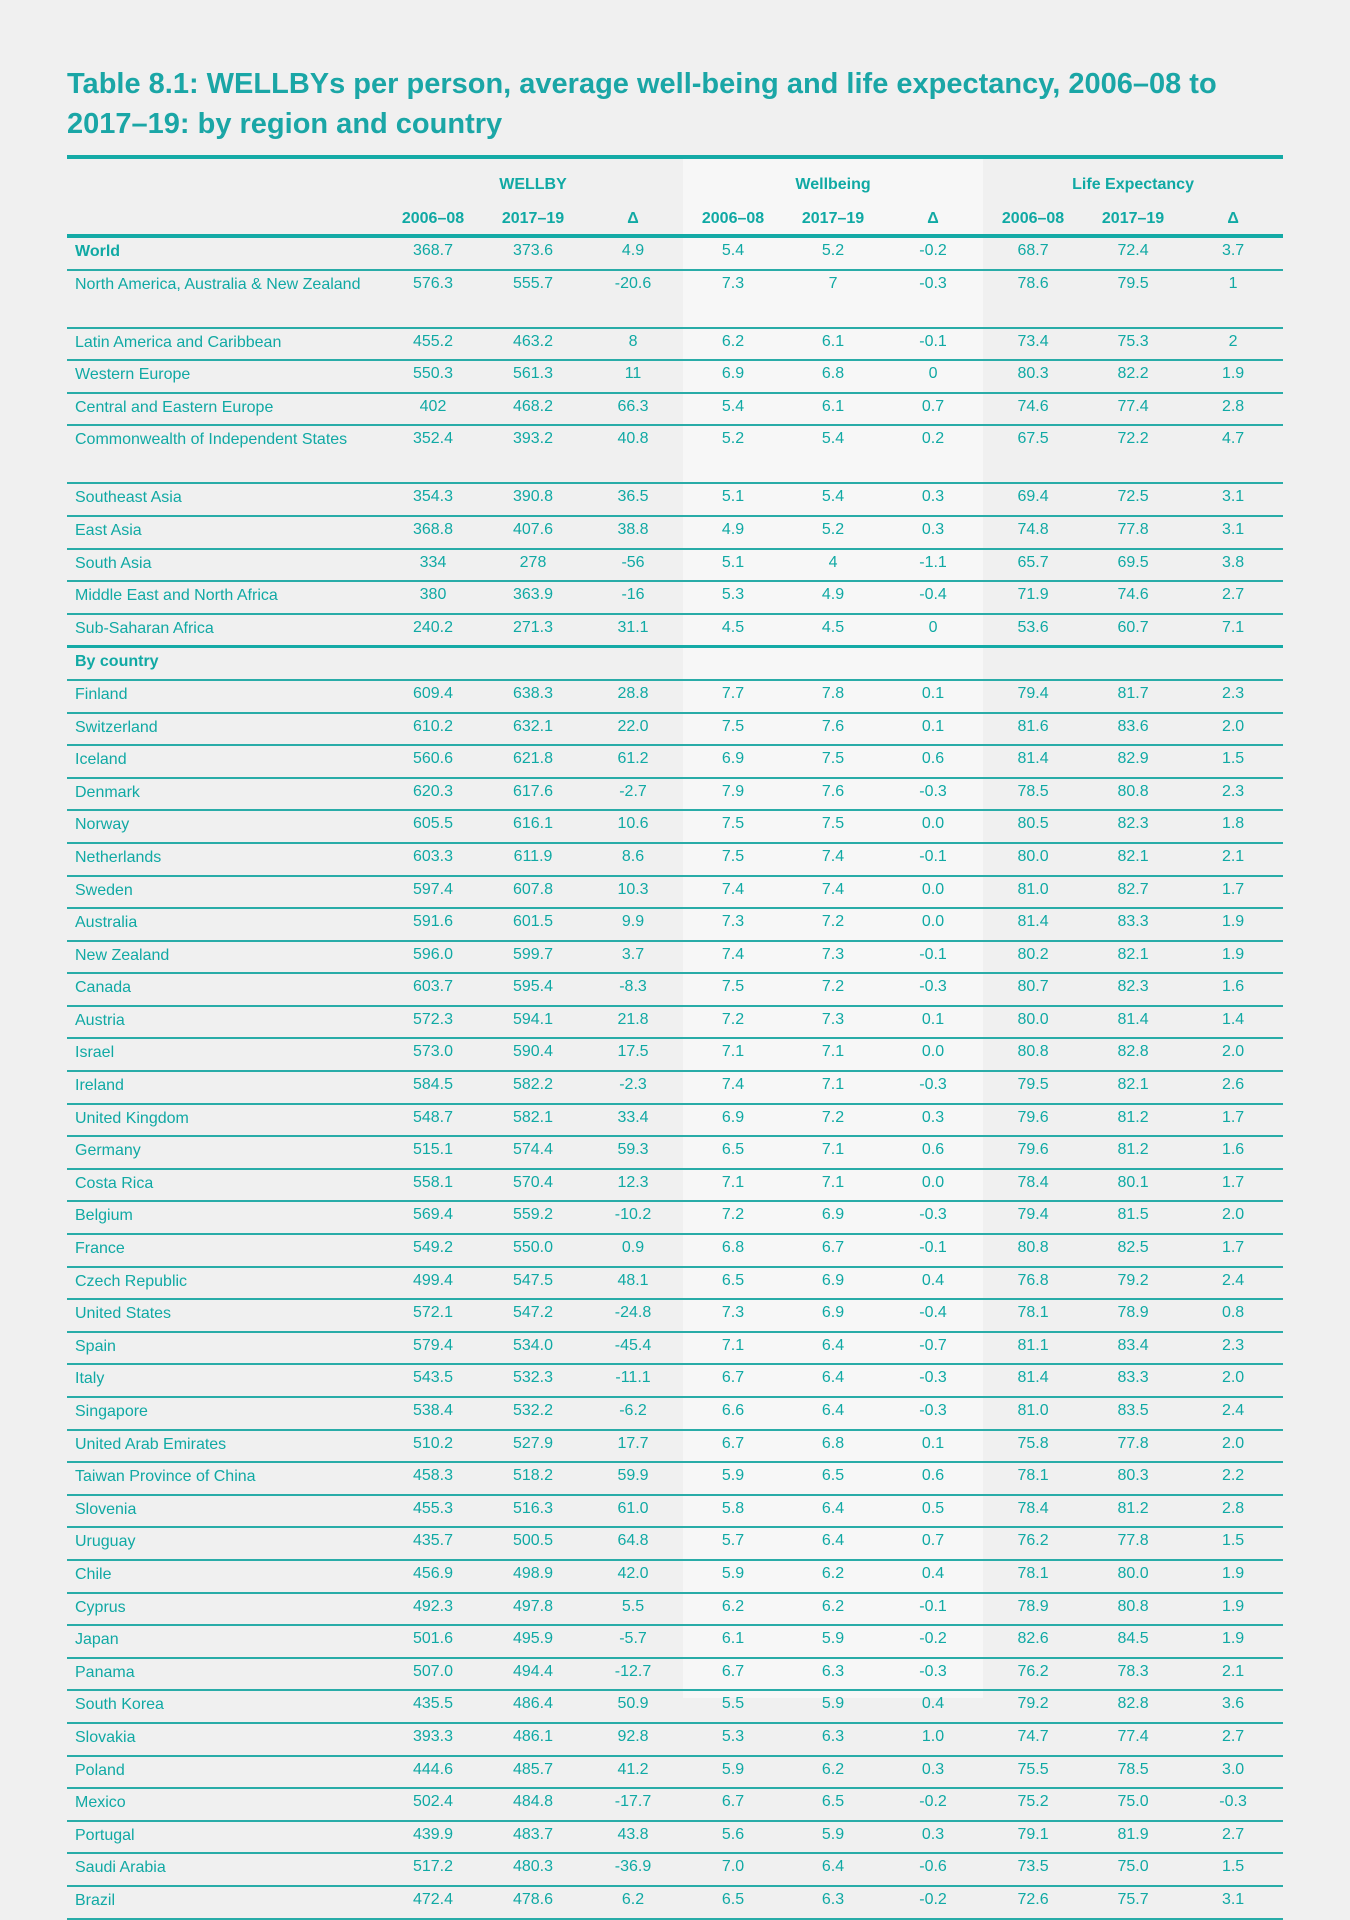  I want to click on value-cell: 80.7, so click(1033, 990).